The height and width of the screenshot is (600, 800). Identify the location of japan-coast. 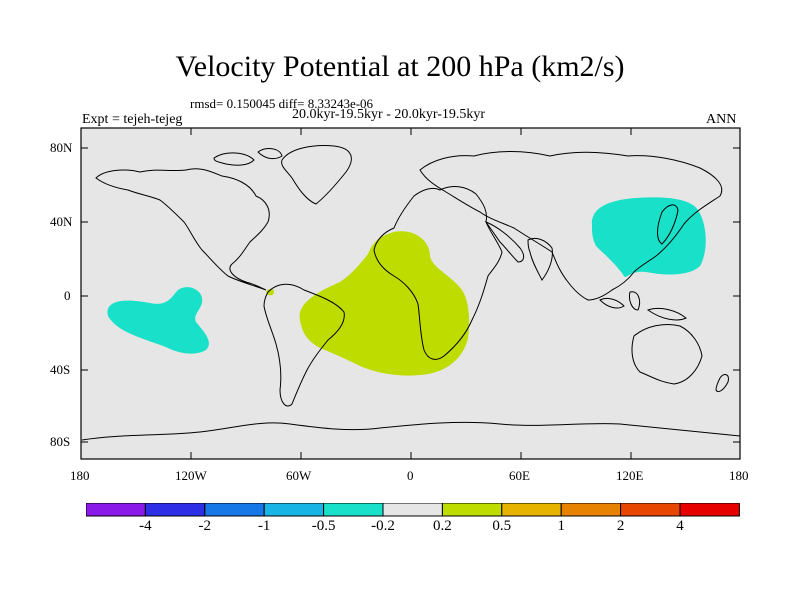
(668, 224).